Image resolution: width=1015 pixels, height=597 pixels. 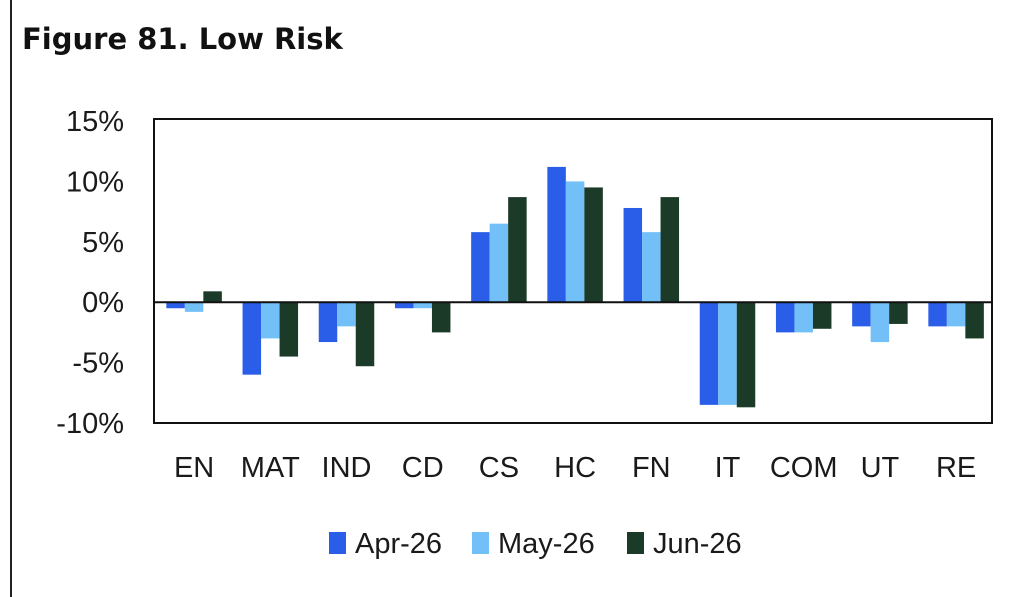 I want to click on x-tick-label-en: EN, so click(x=194, y=468).